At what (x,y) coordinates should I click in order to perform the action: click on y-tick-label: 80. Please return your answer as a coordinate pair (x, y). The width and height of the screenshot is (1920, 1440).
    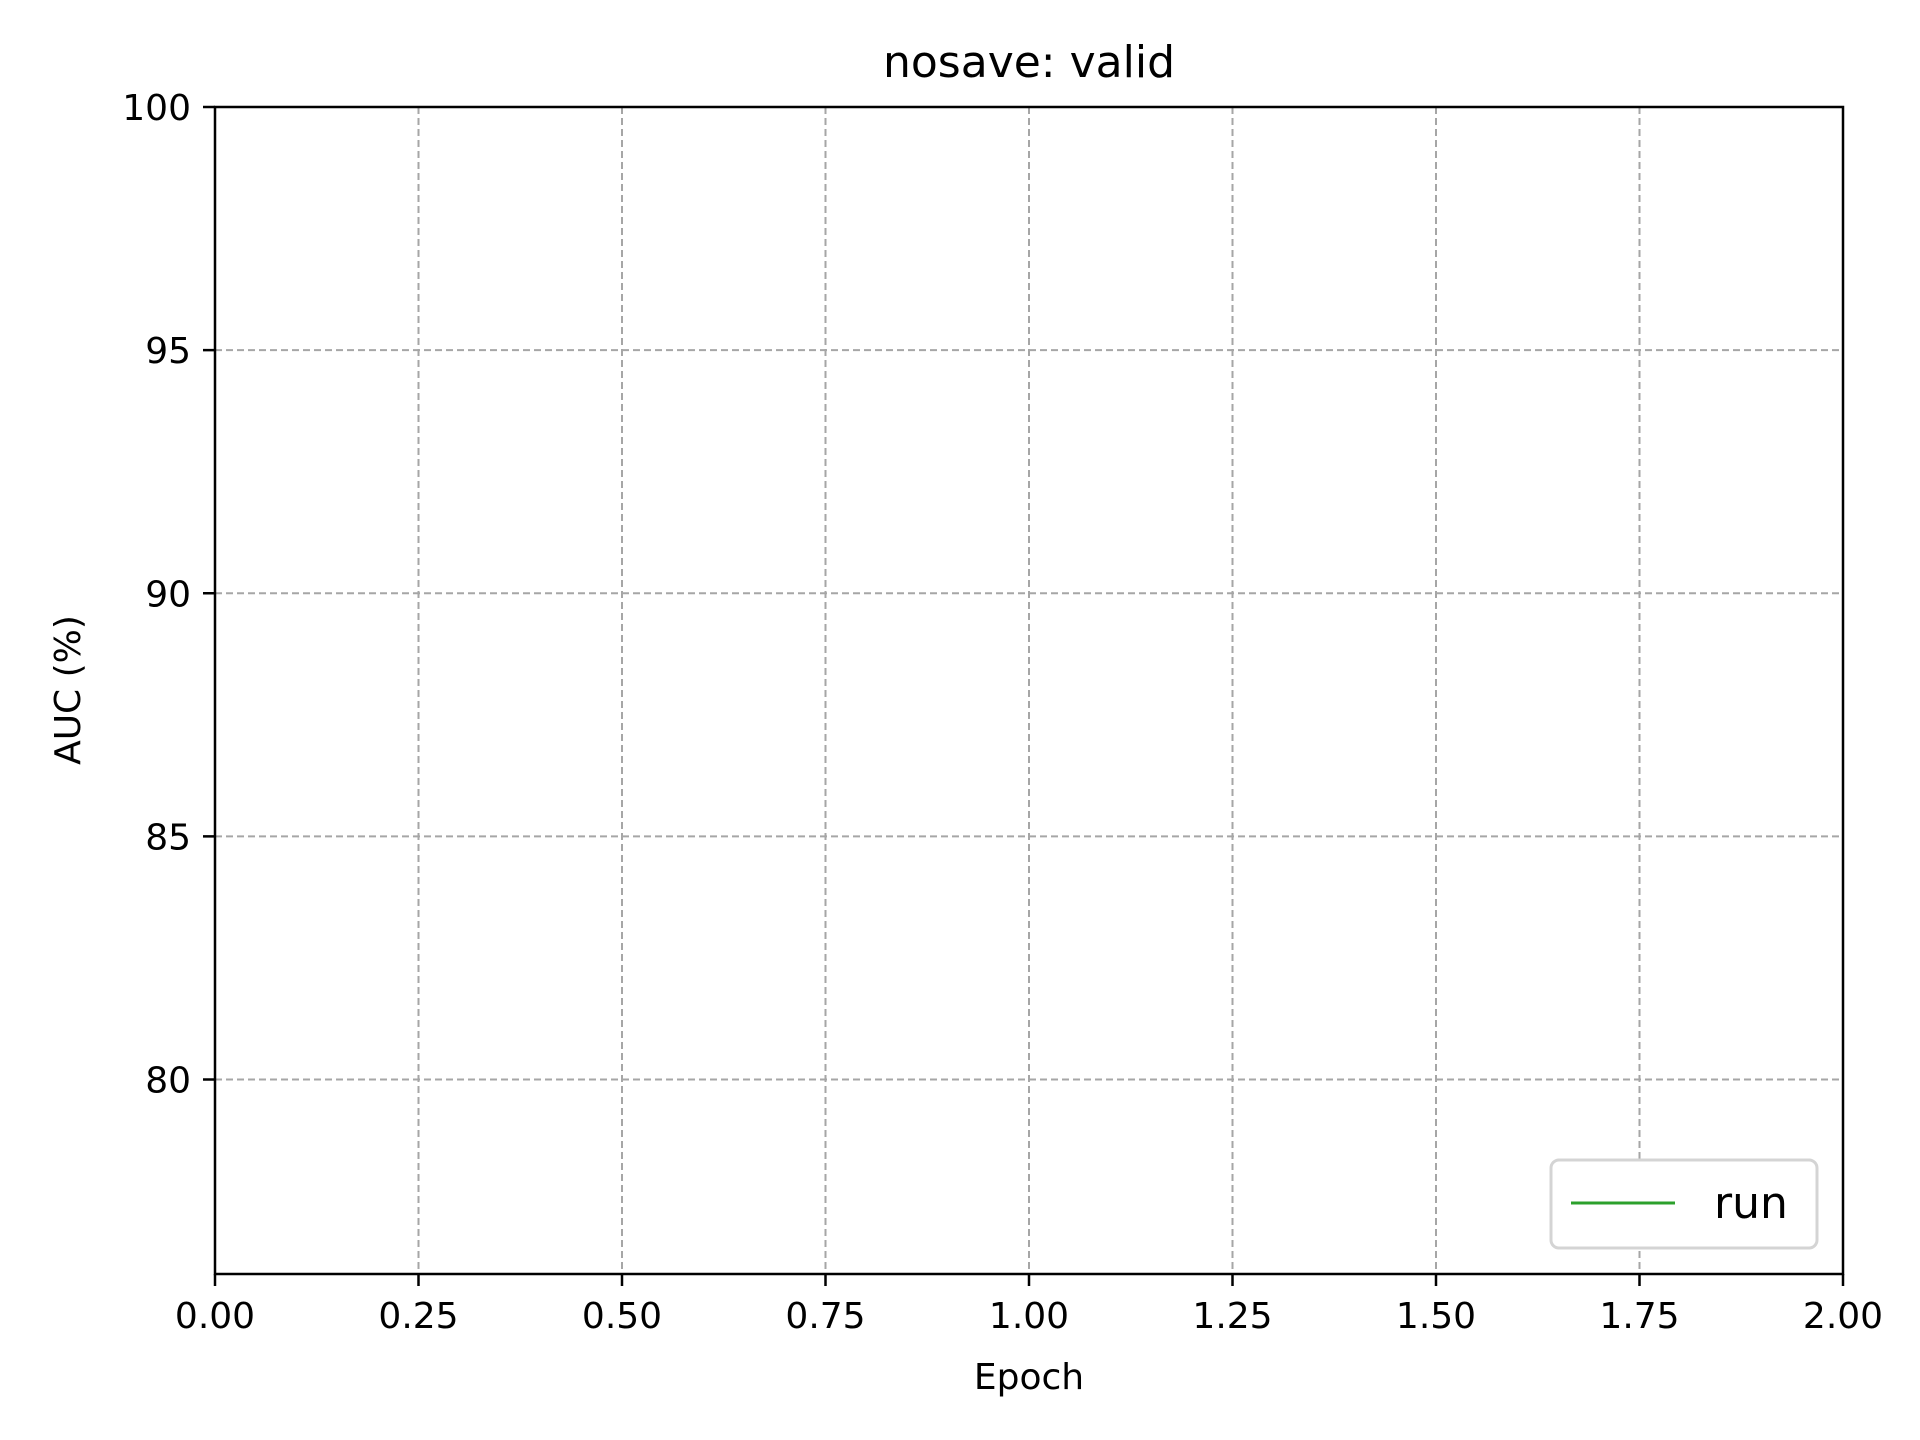
    Looking at the image, I should click on (168, 1081).